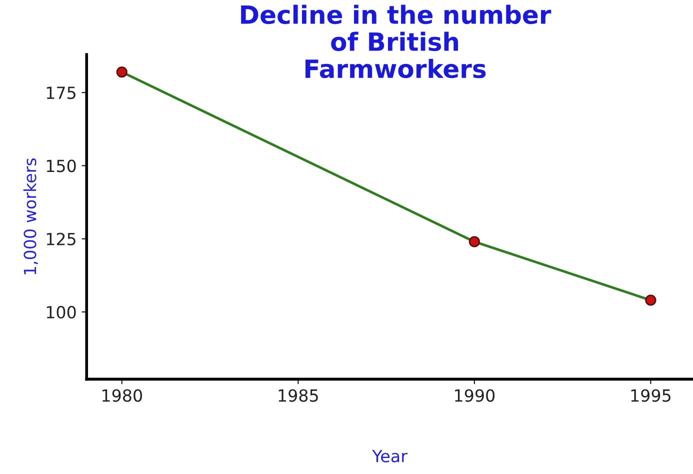 The height and width of the screenshot is (474, 693). What do you see at coordinates (61, 166) in the screenshot?
I see `y-tick-label: 150` at bounding box center [61, 166].